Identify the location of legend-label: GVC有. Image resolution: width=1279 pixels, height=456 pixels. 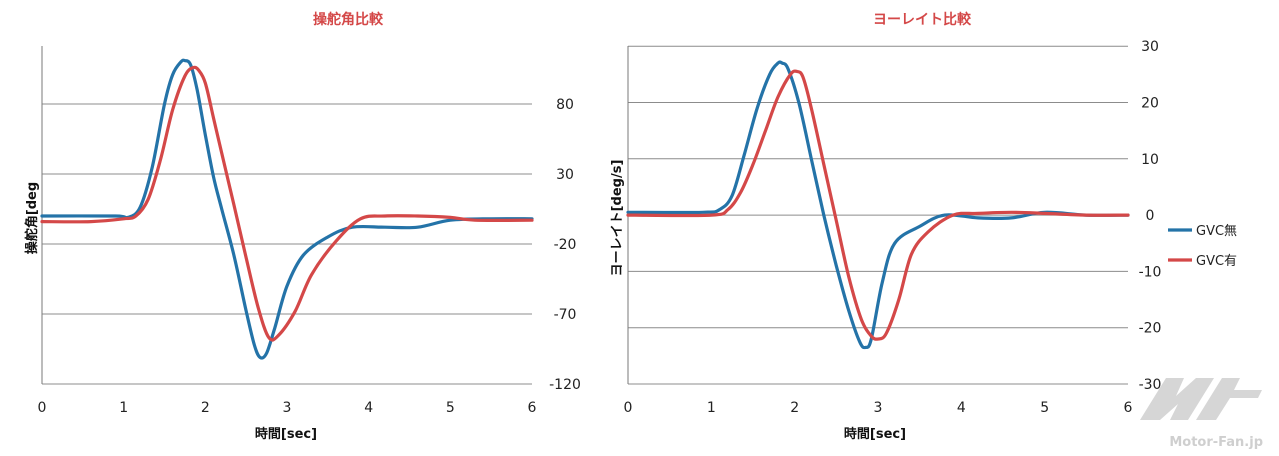
(1216, 261).